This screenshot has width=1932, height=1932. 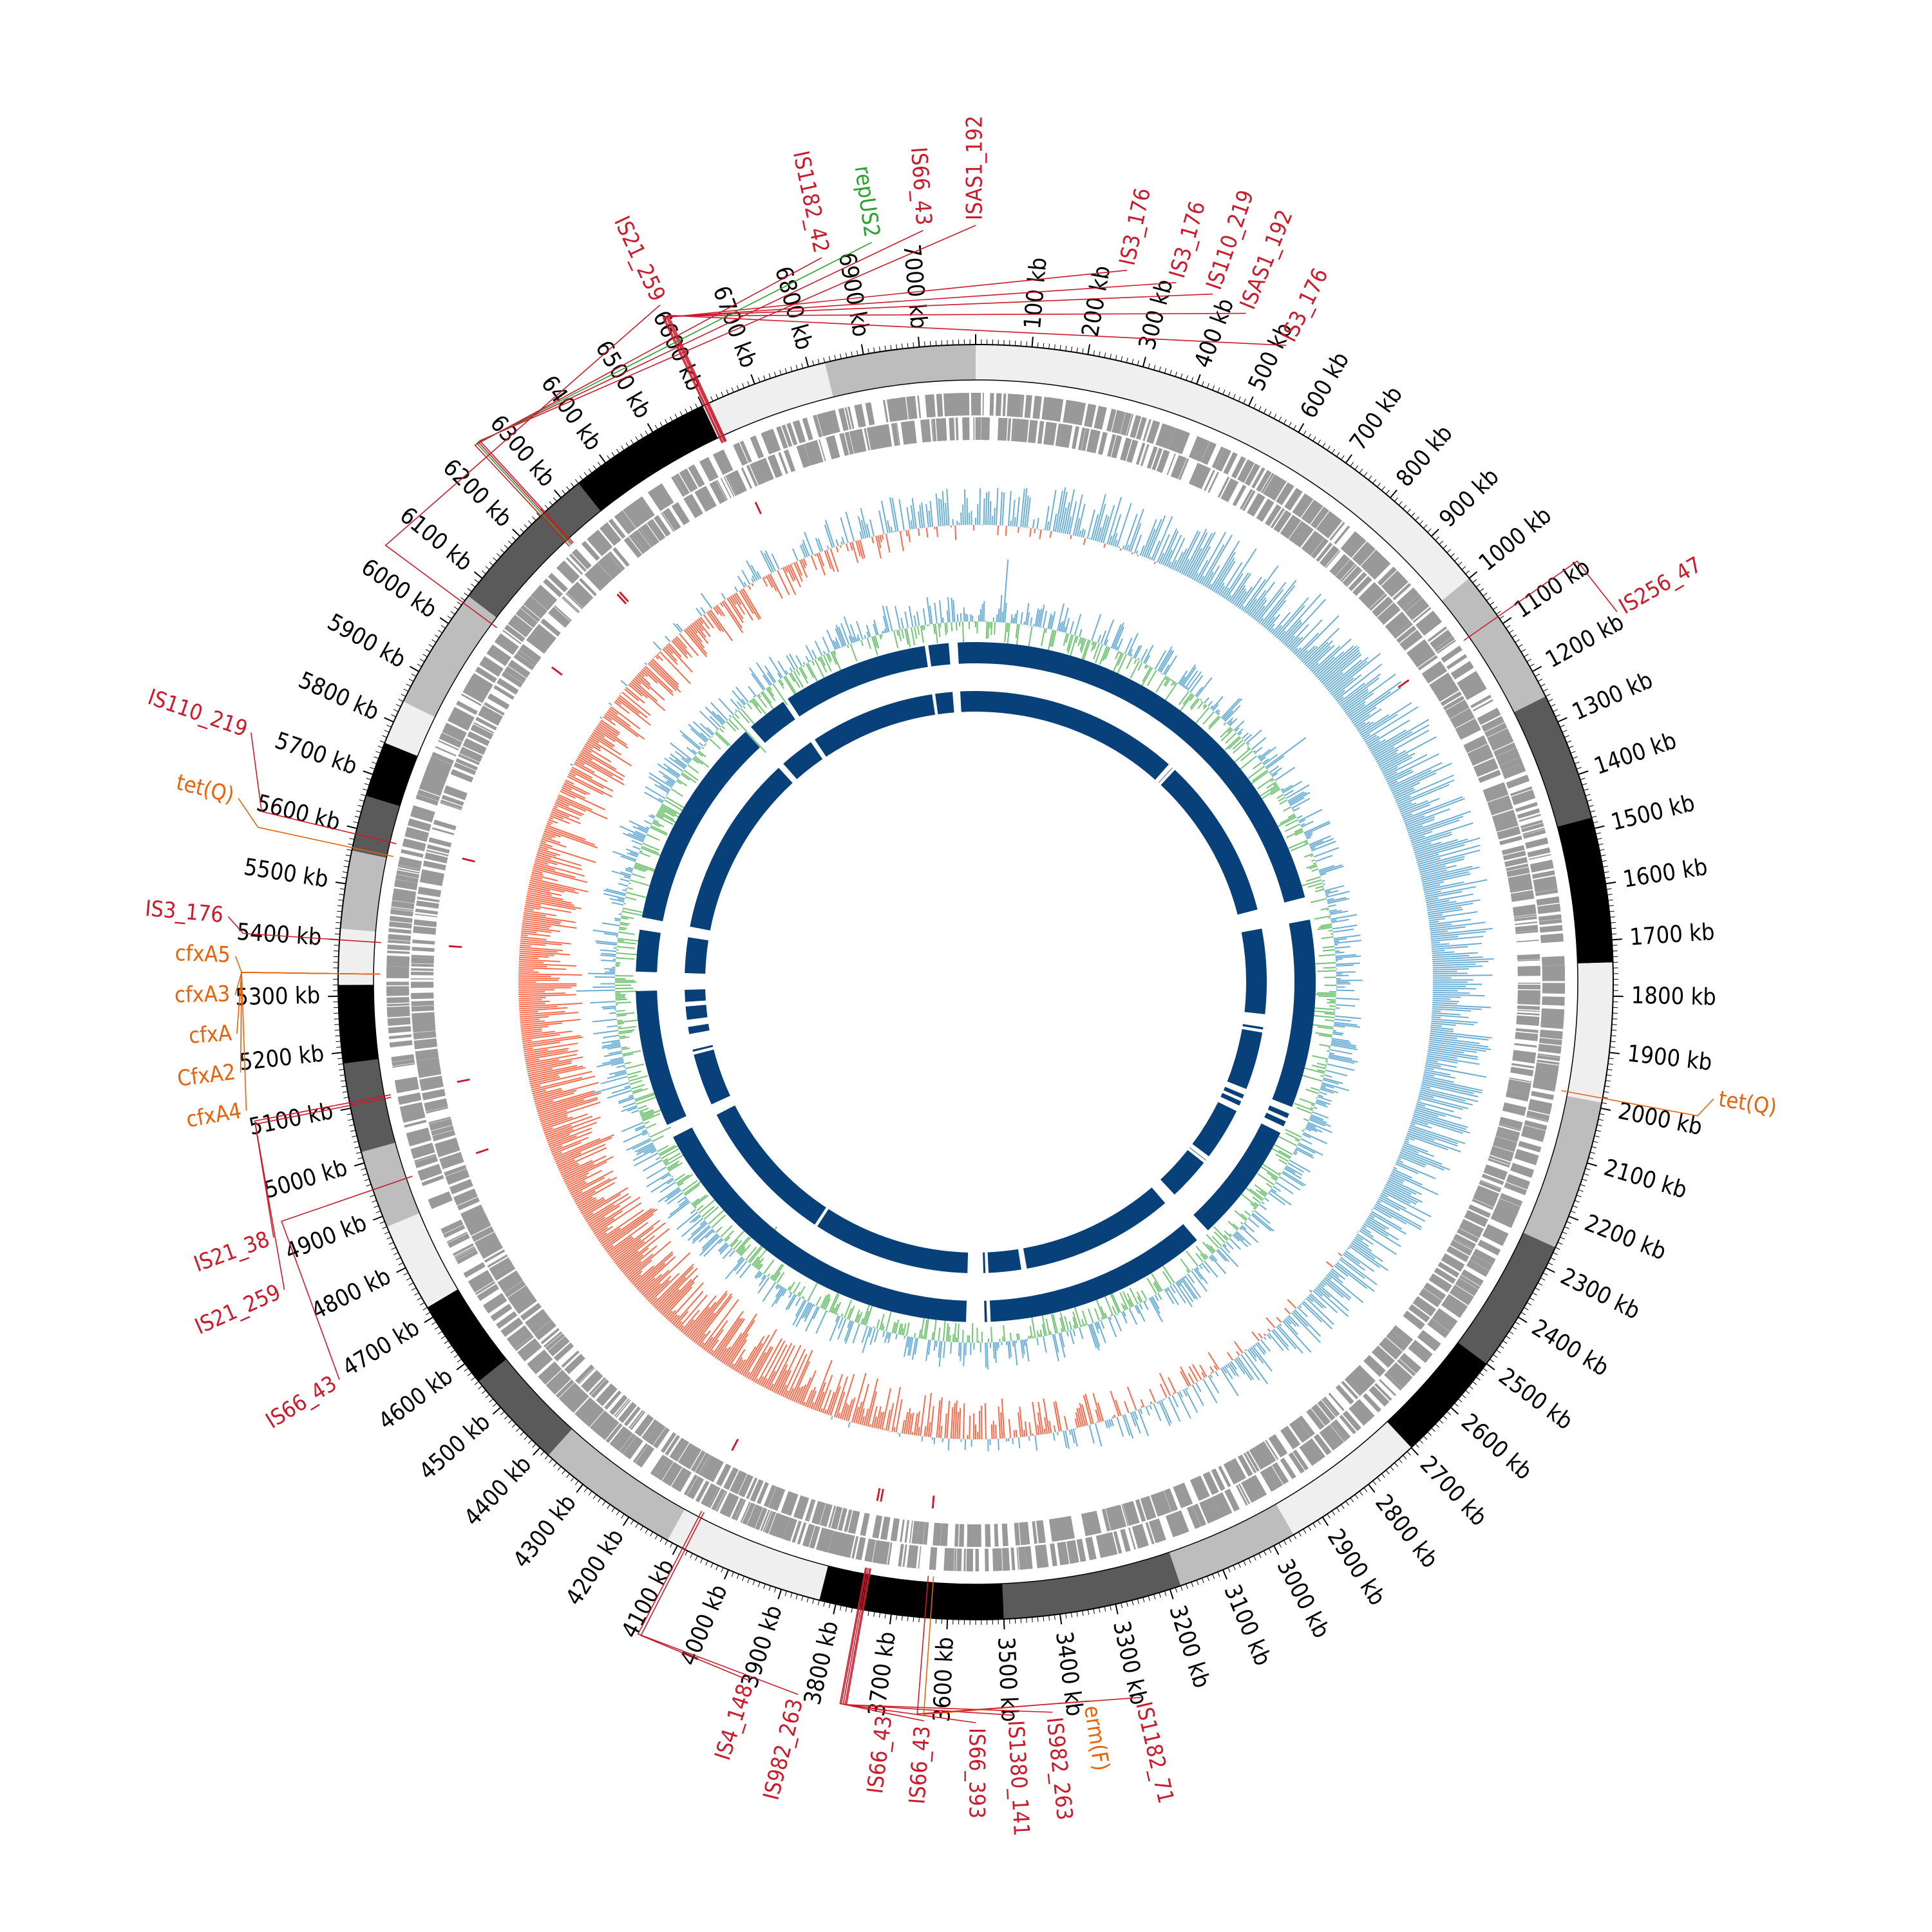 I want to click on is-element-mark, so click(x=1403, y=684).